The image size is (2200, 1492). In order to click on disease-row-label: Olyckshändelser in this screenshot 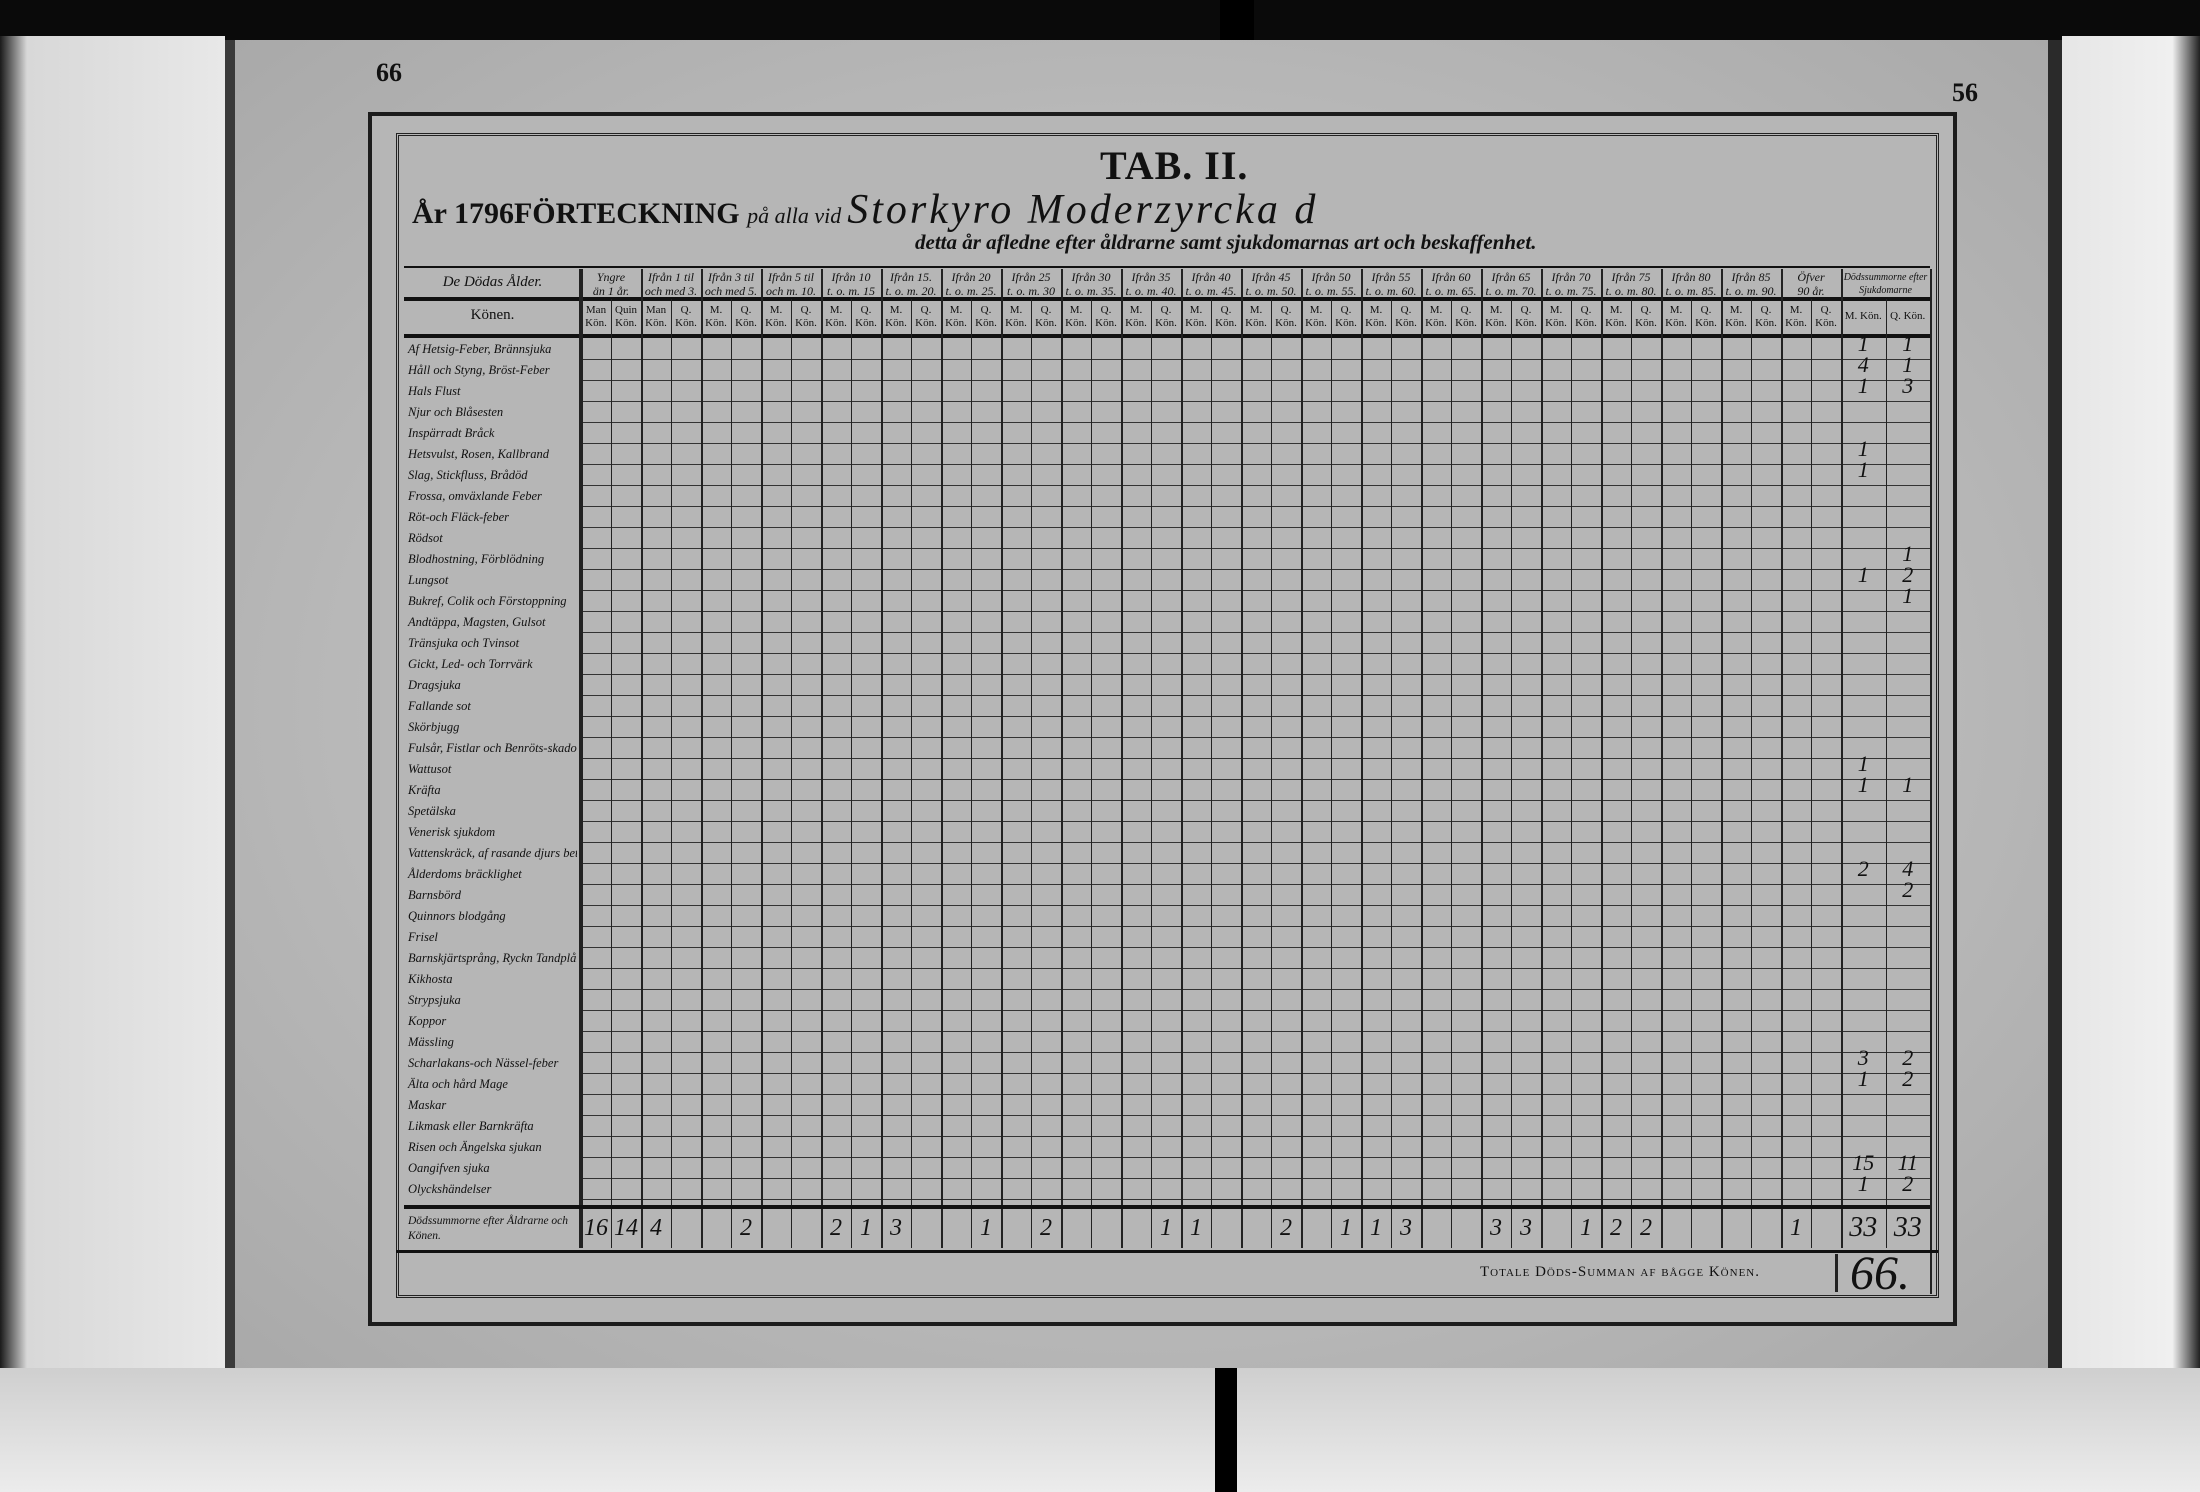, I will do `click(450, 1189)`.